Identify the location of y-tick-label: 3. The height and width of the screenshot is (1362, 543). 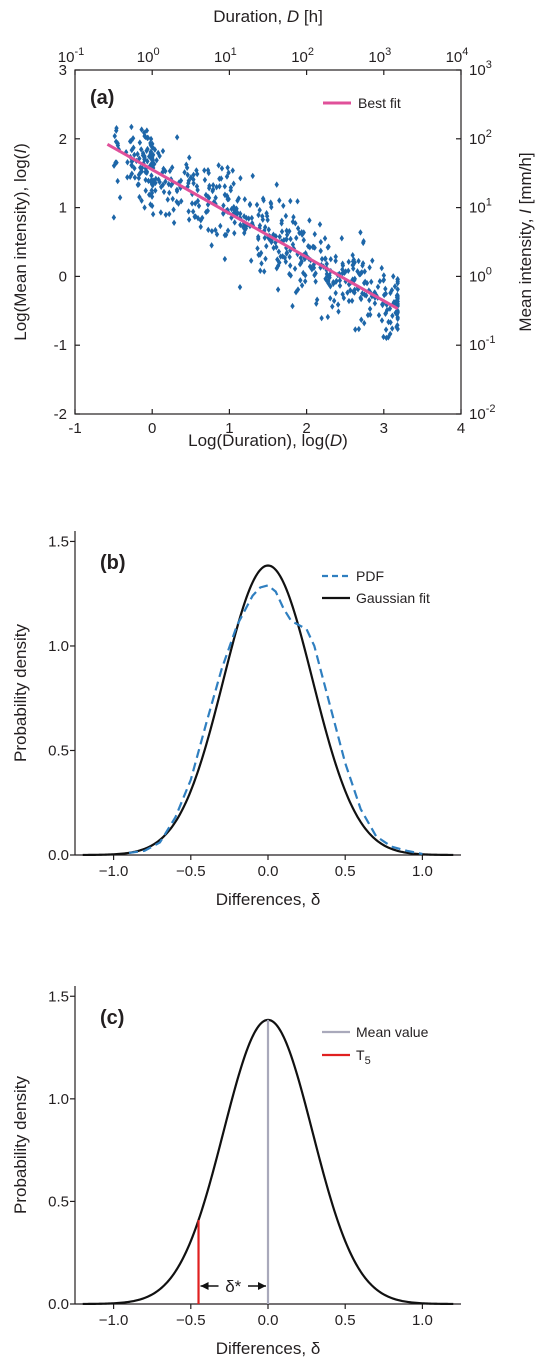
(63, 70).